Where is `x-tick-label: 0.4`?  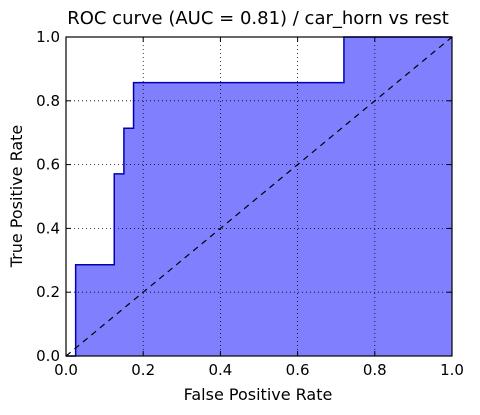
x-tick-label: 0.4 is located at coordinates (220, 370).